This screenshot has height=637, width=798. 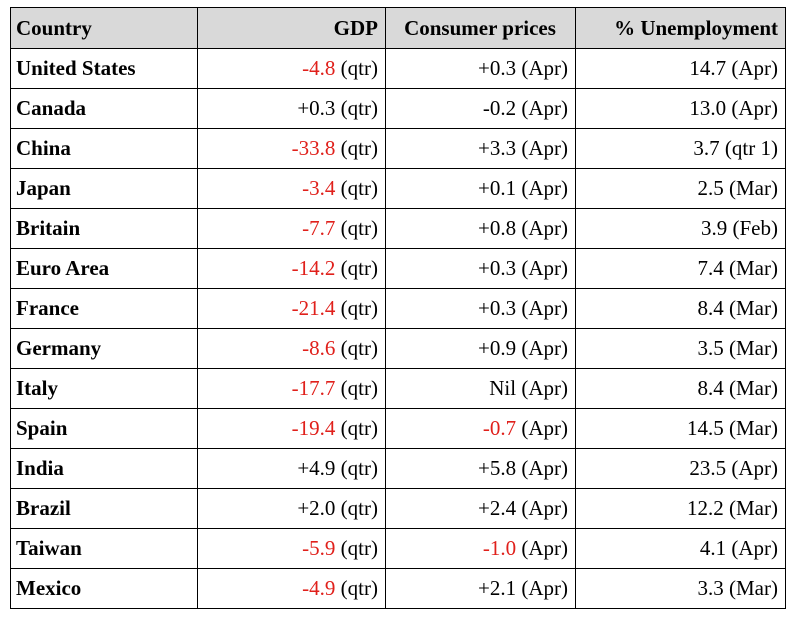 I want to click on cell-unemployment: 14.7 (Apr), so click(x=680, y=68).